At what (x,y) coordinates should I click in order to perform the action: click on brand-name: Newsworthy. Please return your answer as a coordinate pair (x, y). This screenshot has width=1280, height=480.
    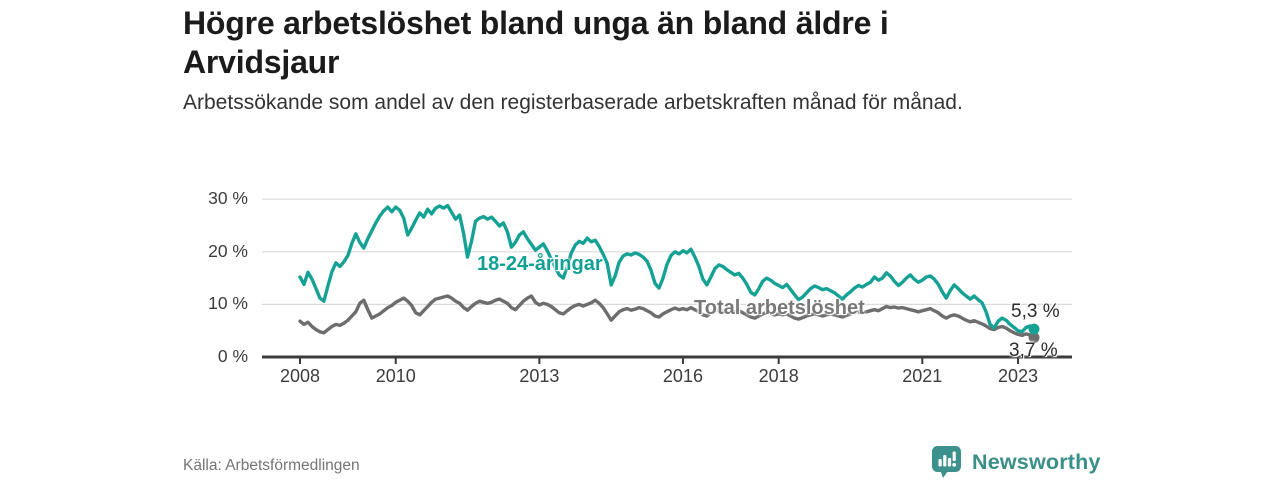
    Looking at the image, I should click on (1036, 461).